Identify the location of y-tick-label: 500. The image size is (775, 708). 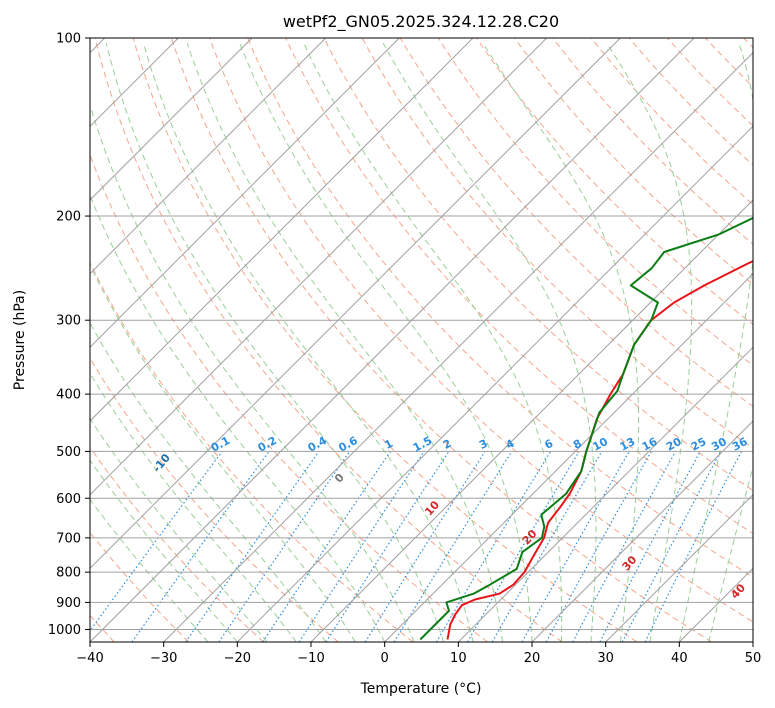
(68, 452).